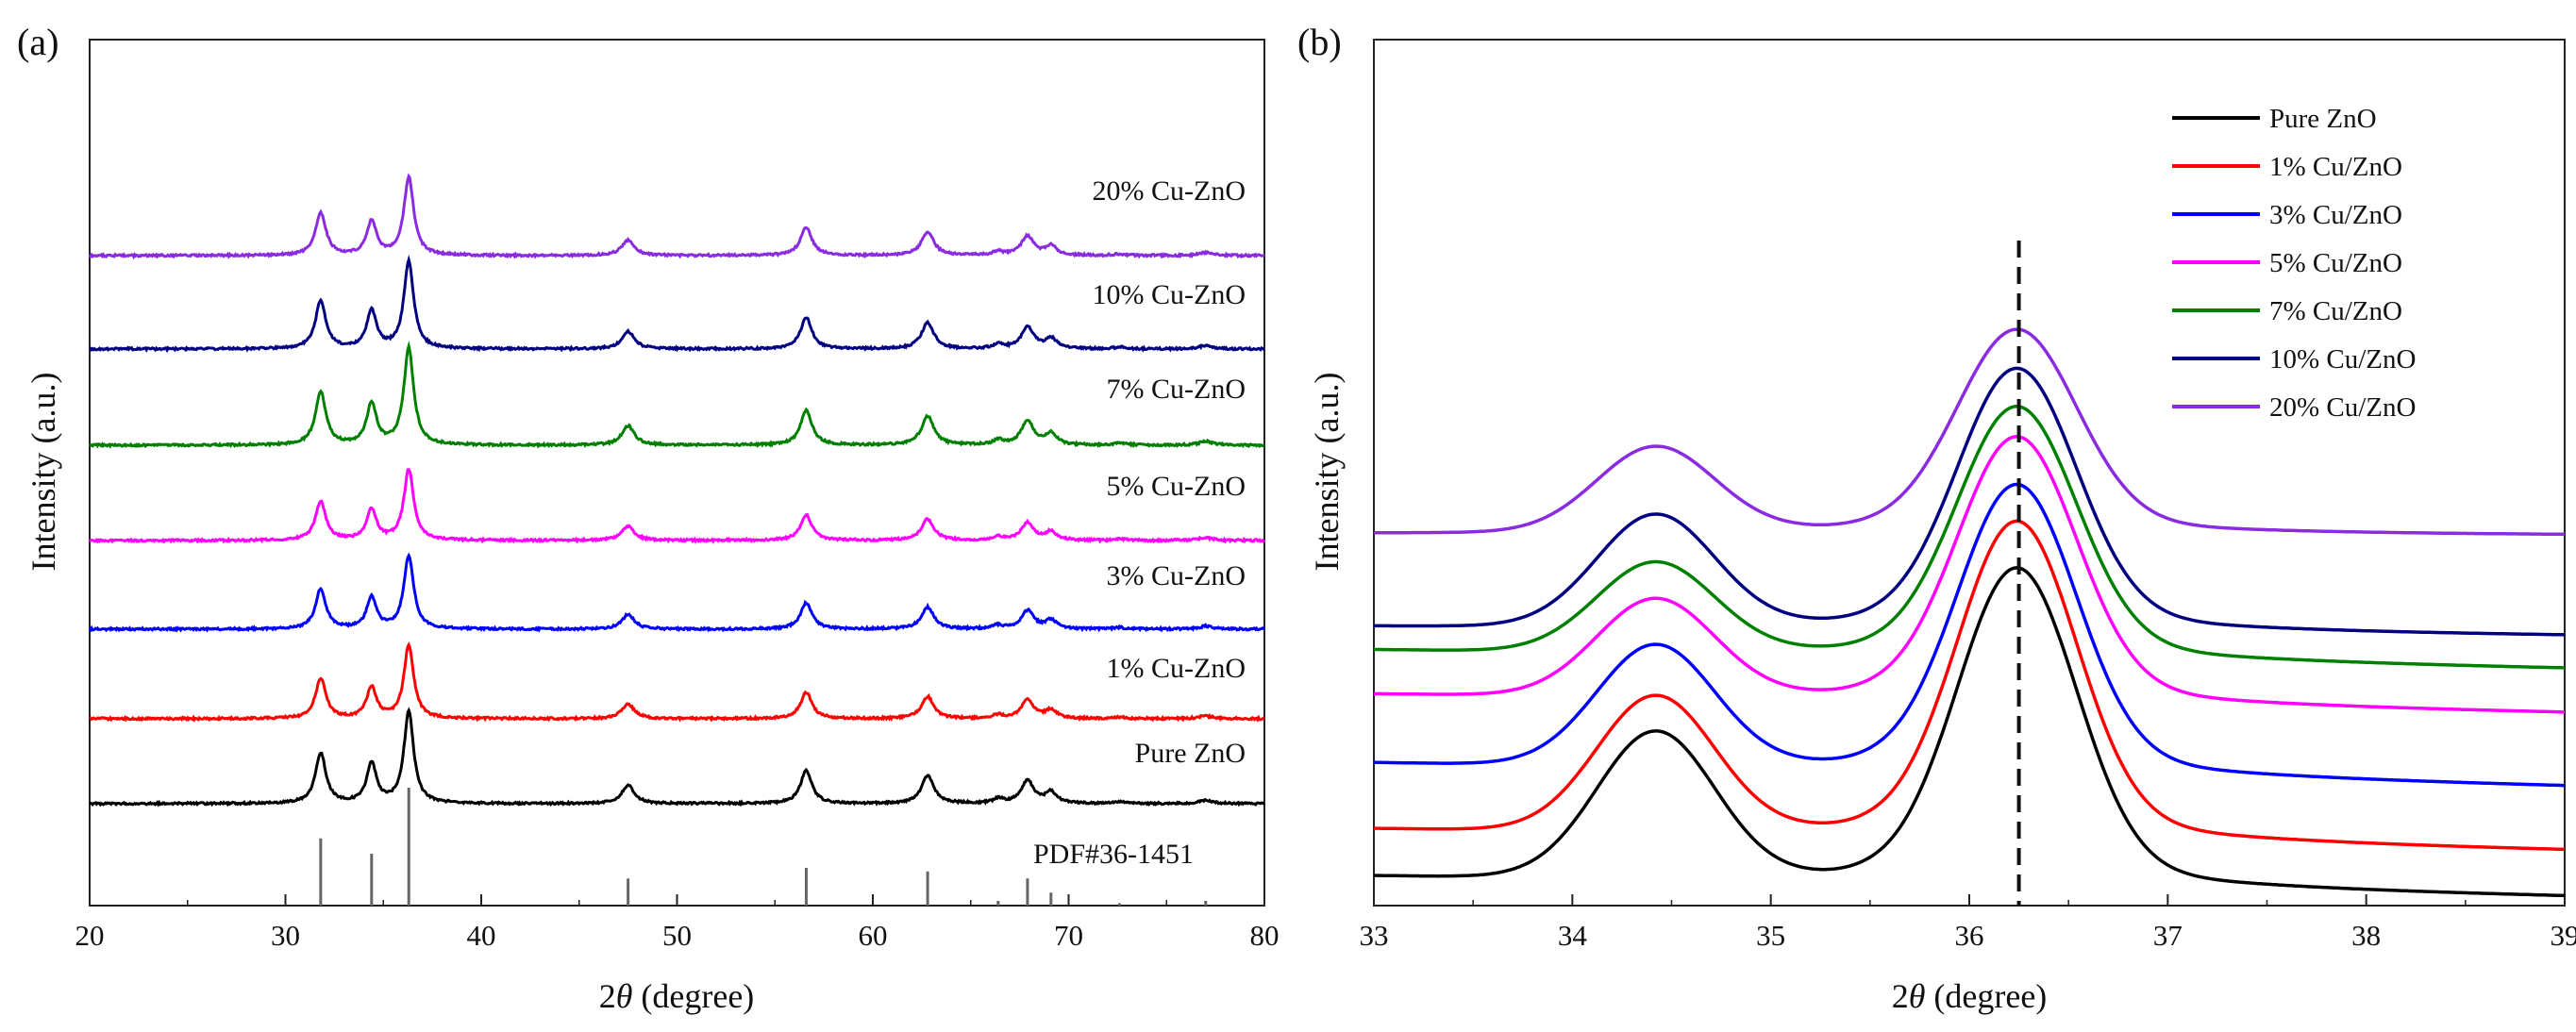  I want to click on panel-a-x-tick-label: 80, so click(1265, 936).